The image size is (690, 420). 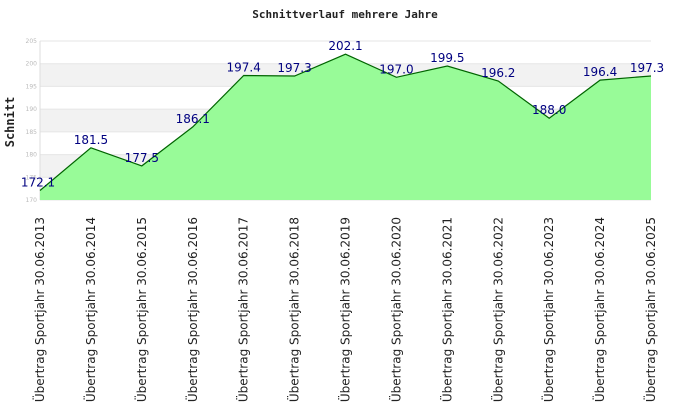 I want to click on x-tick-label: Übertrag Sportjahr 30.06.2019, so click(x=345, y=309).